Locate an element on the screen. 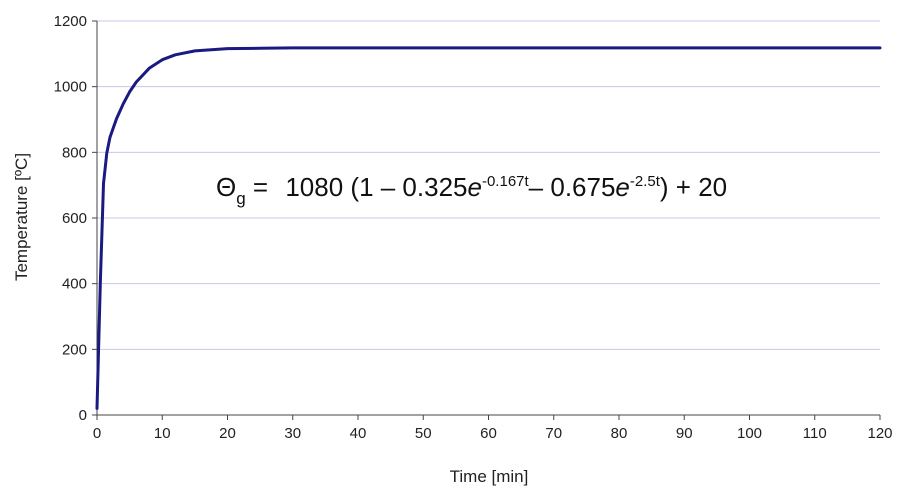 The width and height of the screenshot is (899, 489). x-axis-label: Time [min] is located at coordinates (489, 476).